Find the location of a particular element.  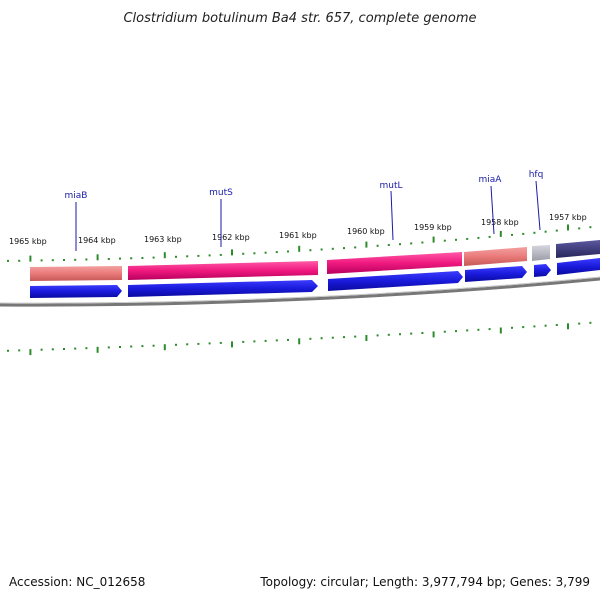

gene-label-mutS: mutS is located at coordinates (221, 193).